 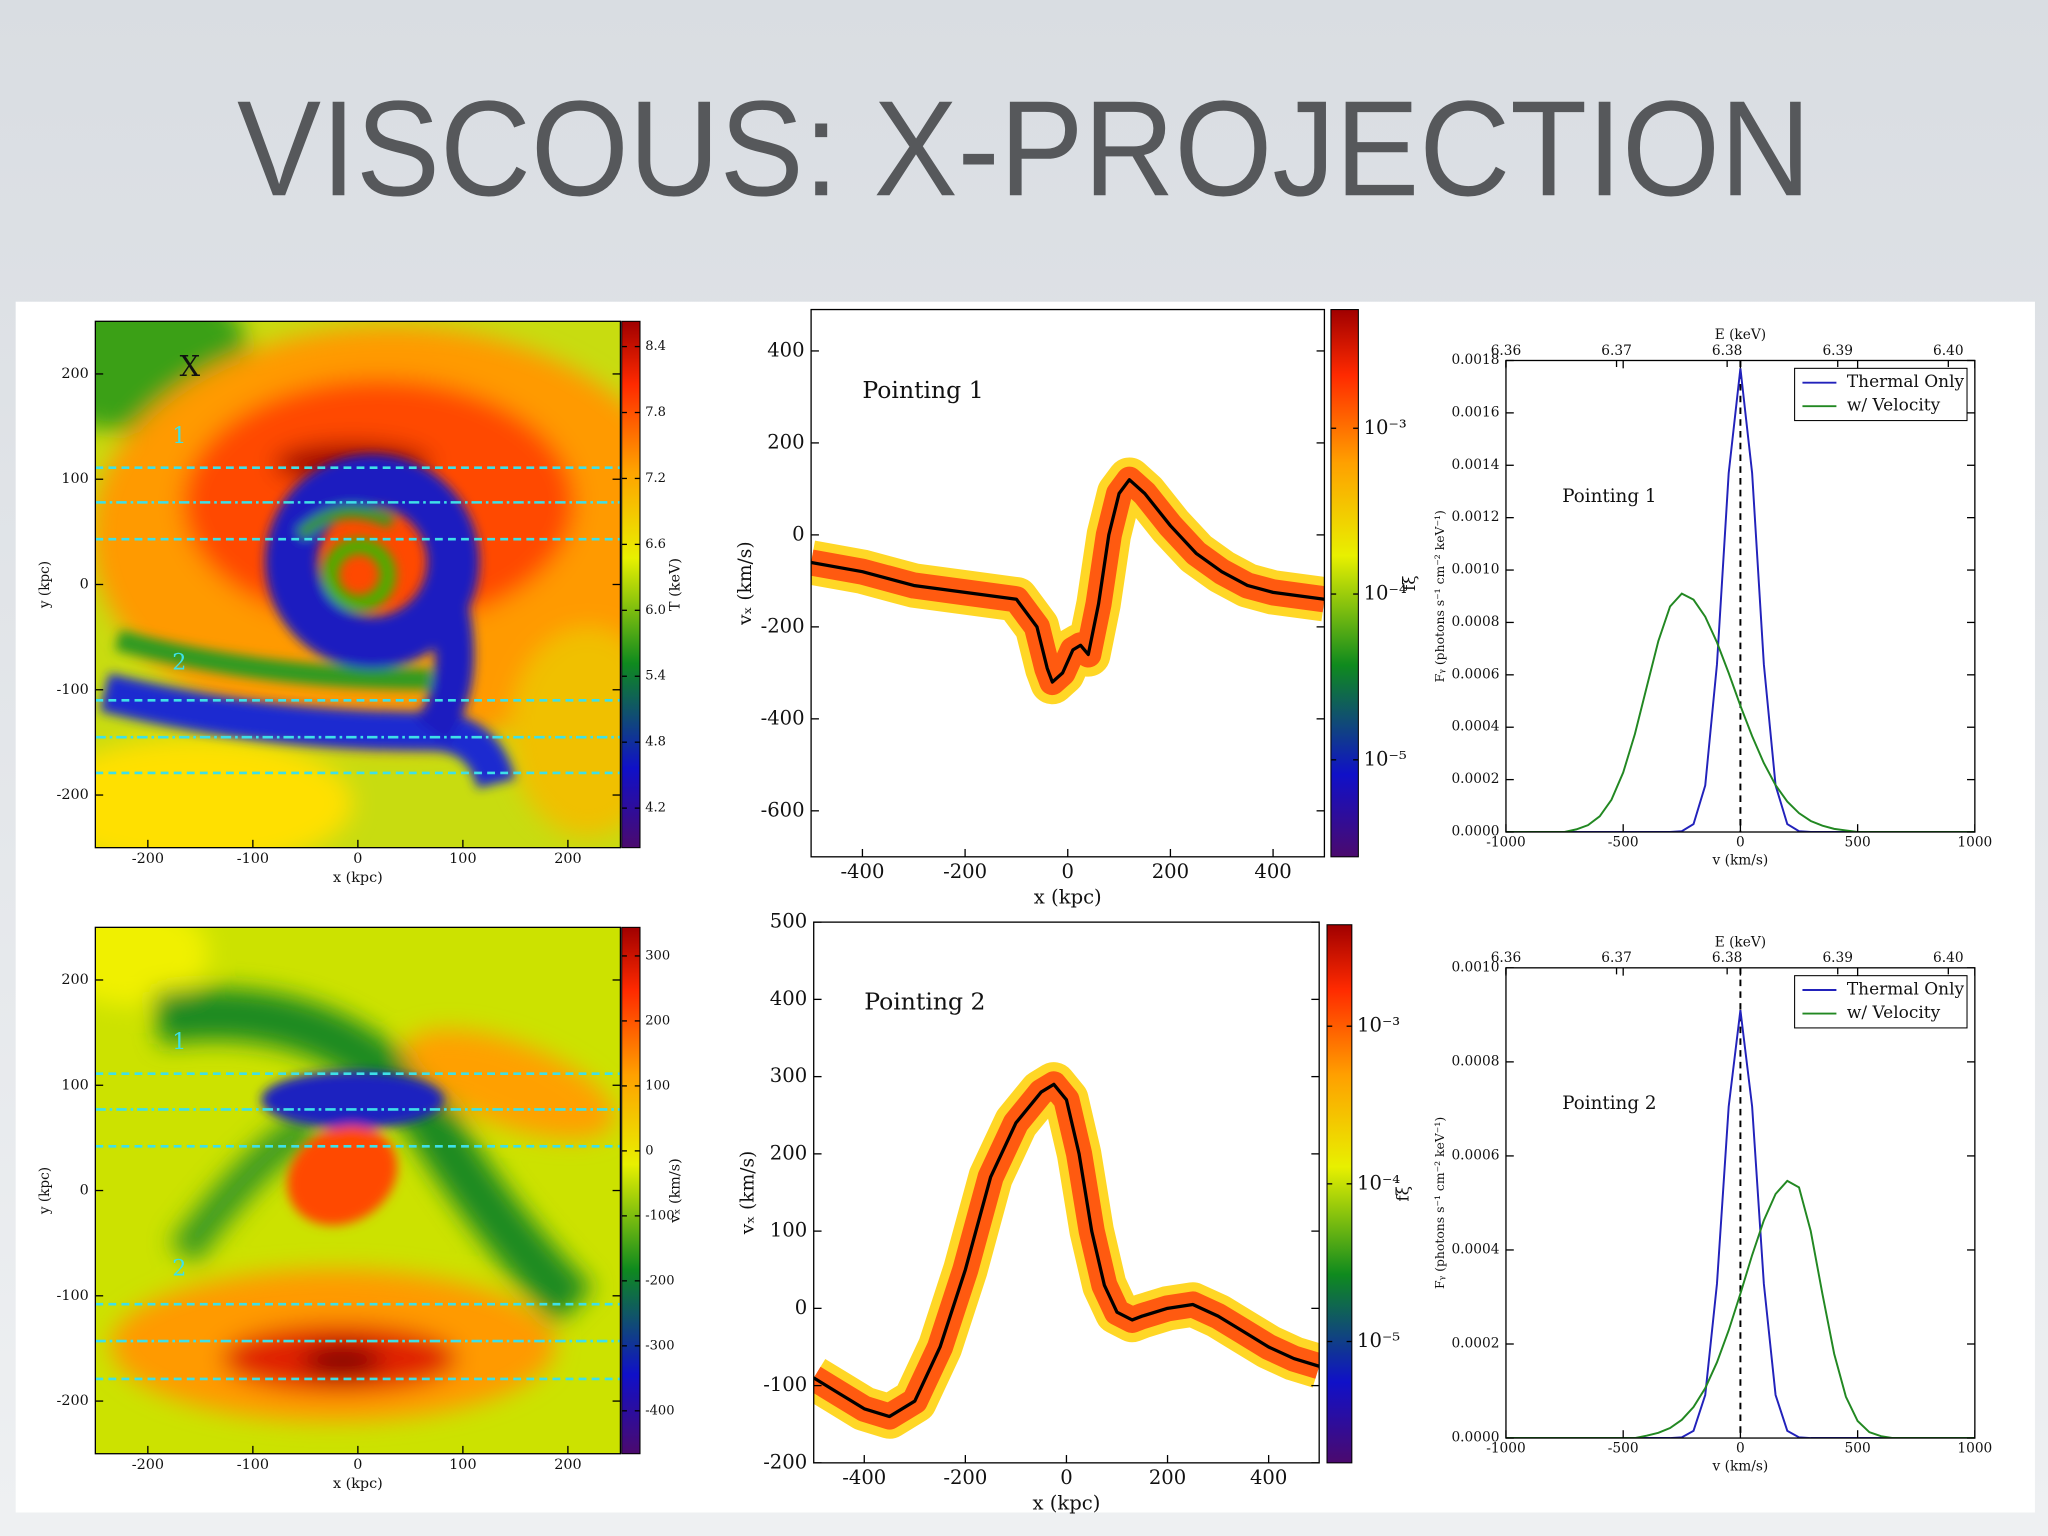 I want to click on y-tick-label: 0.0016, so click(x=1475, y=412).